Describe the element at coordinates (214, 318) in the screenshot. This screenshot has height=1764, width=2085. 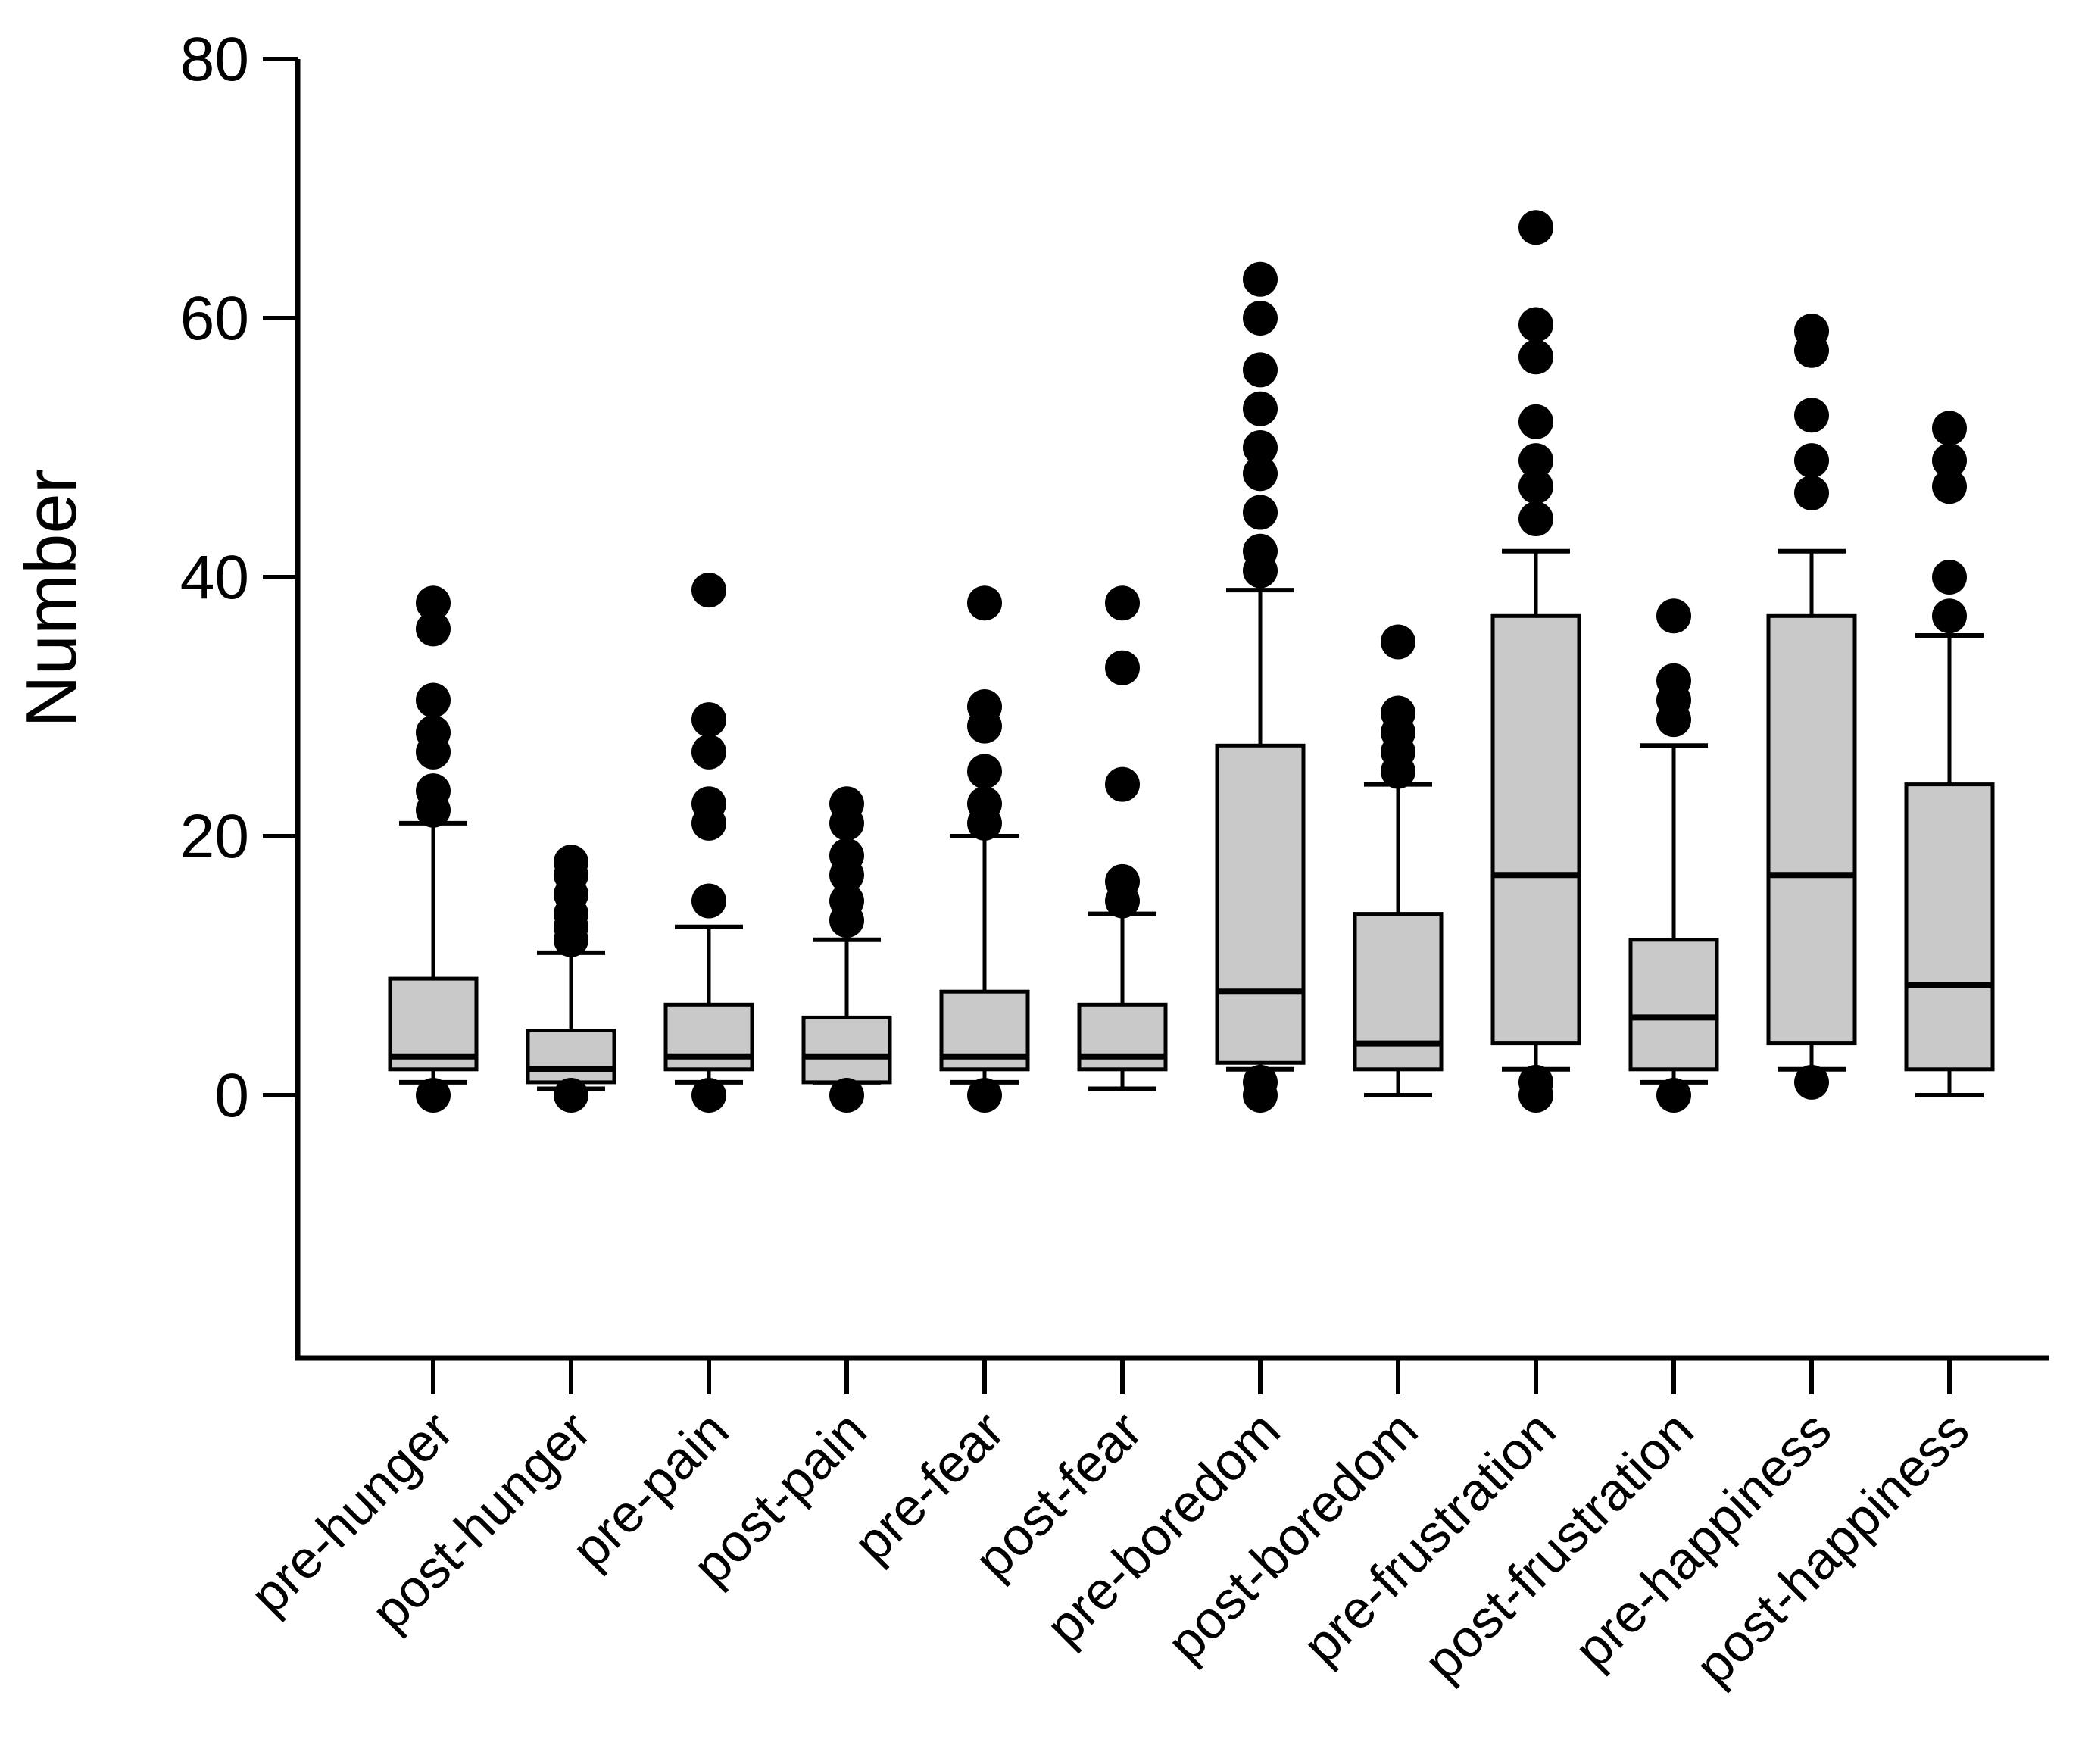
I see `y-tick-label: 60` at that location.